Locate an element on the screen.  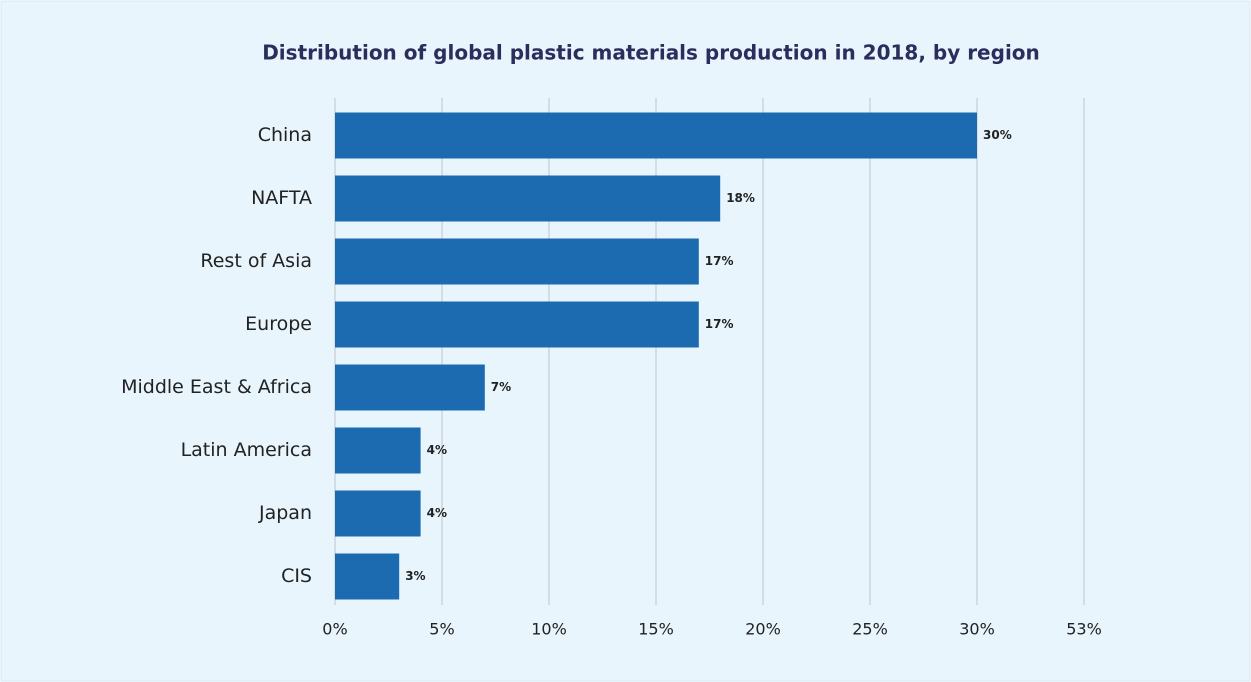
y-tick-label: NAFTA is located at coordinates (281, 198).